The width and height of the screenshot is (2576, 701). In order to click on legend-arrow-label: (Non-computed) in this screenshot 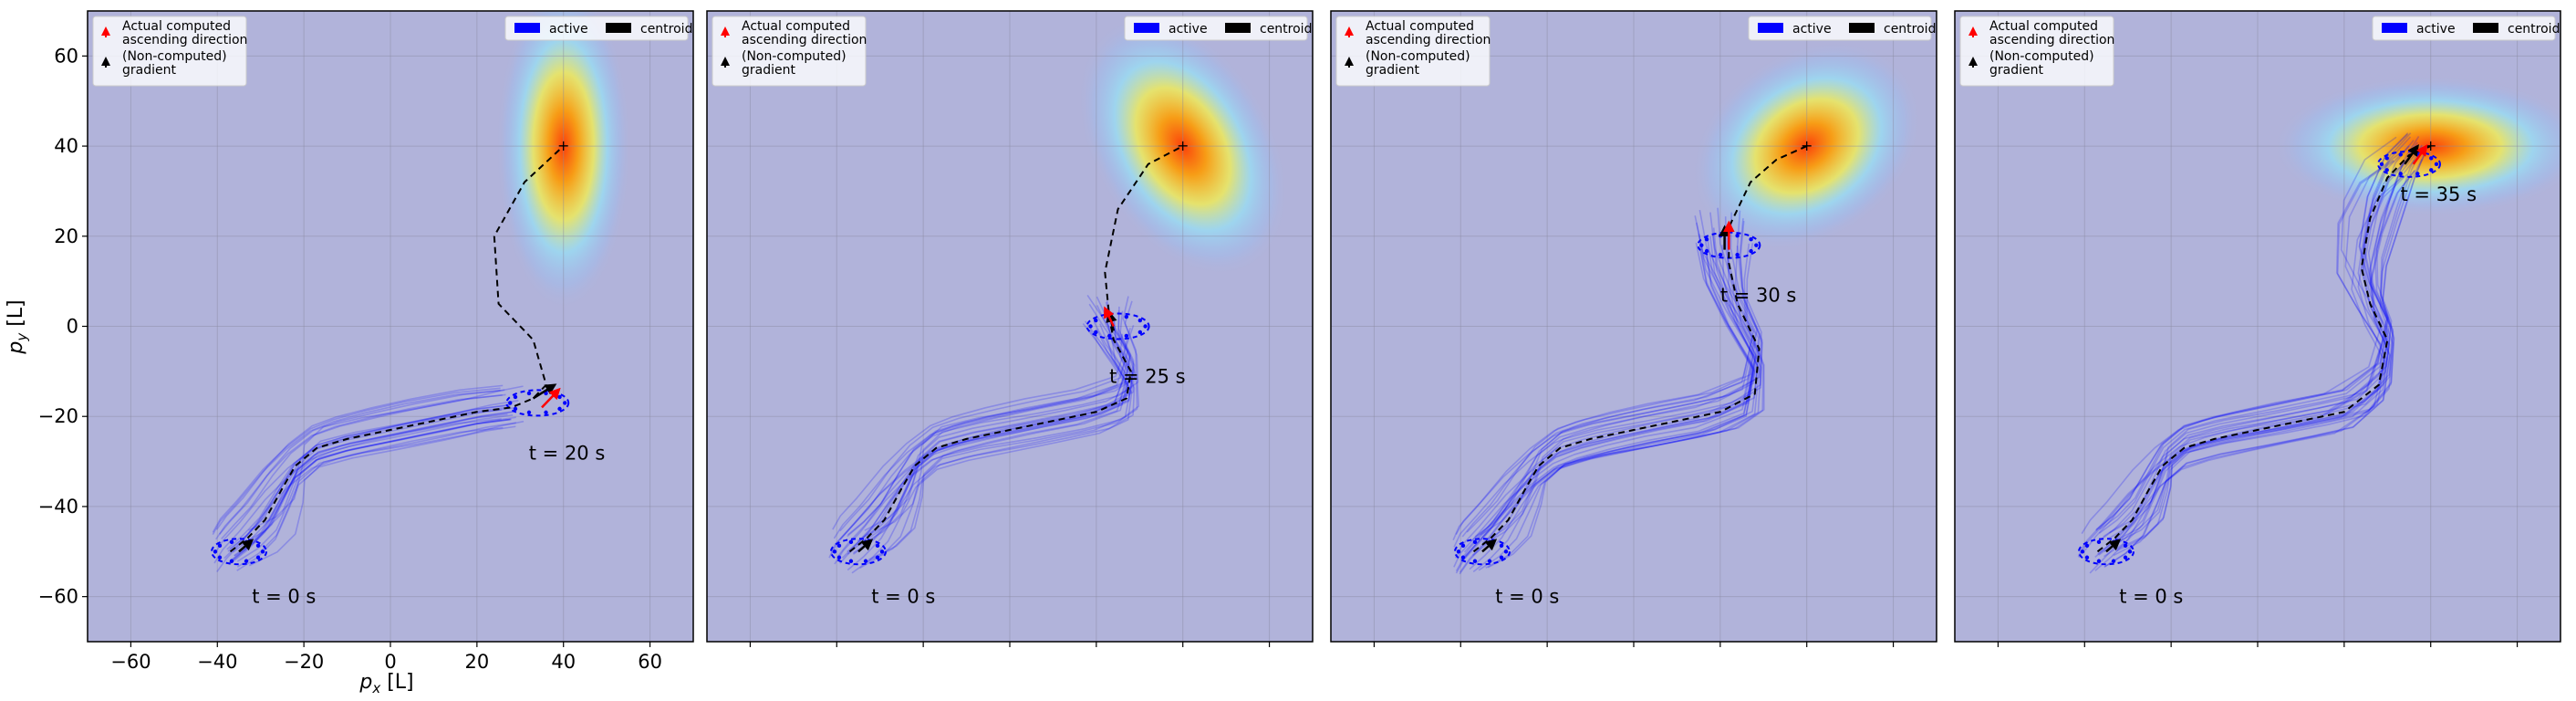, I will do `click(1418, 56)`.